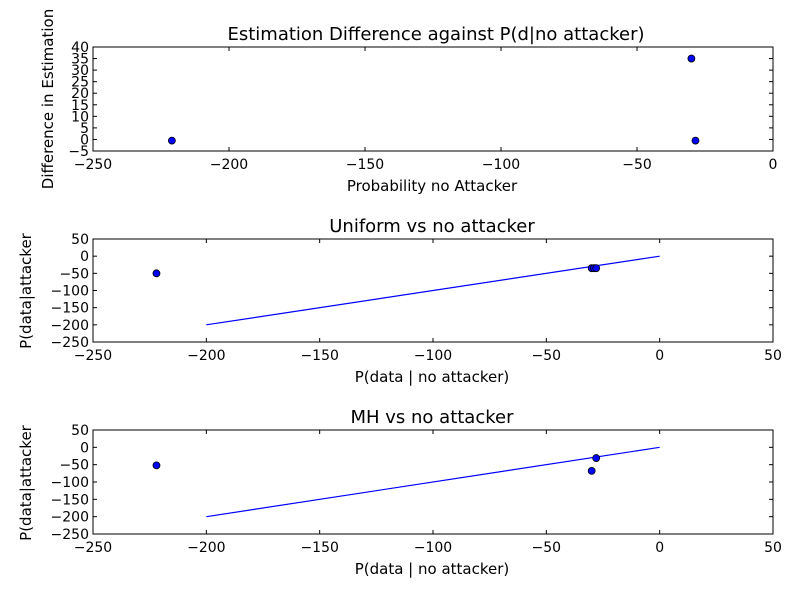 The height and width of the screenshot is (600, 800). I want to click on subplot-3-xtick-label: 0, so click(659, 548).